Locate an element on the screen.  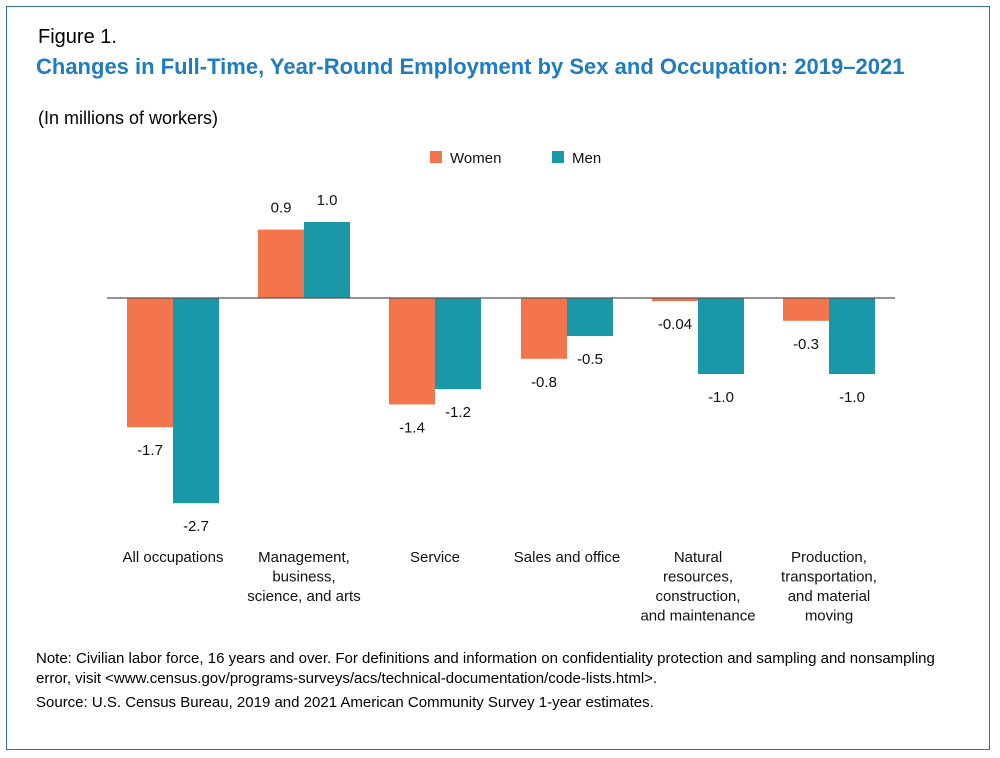
category-label-1: Management, business, science, and arts is located at coordinates (303, 577).